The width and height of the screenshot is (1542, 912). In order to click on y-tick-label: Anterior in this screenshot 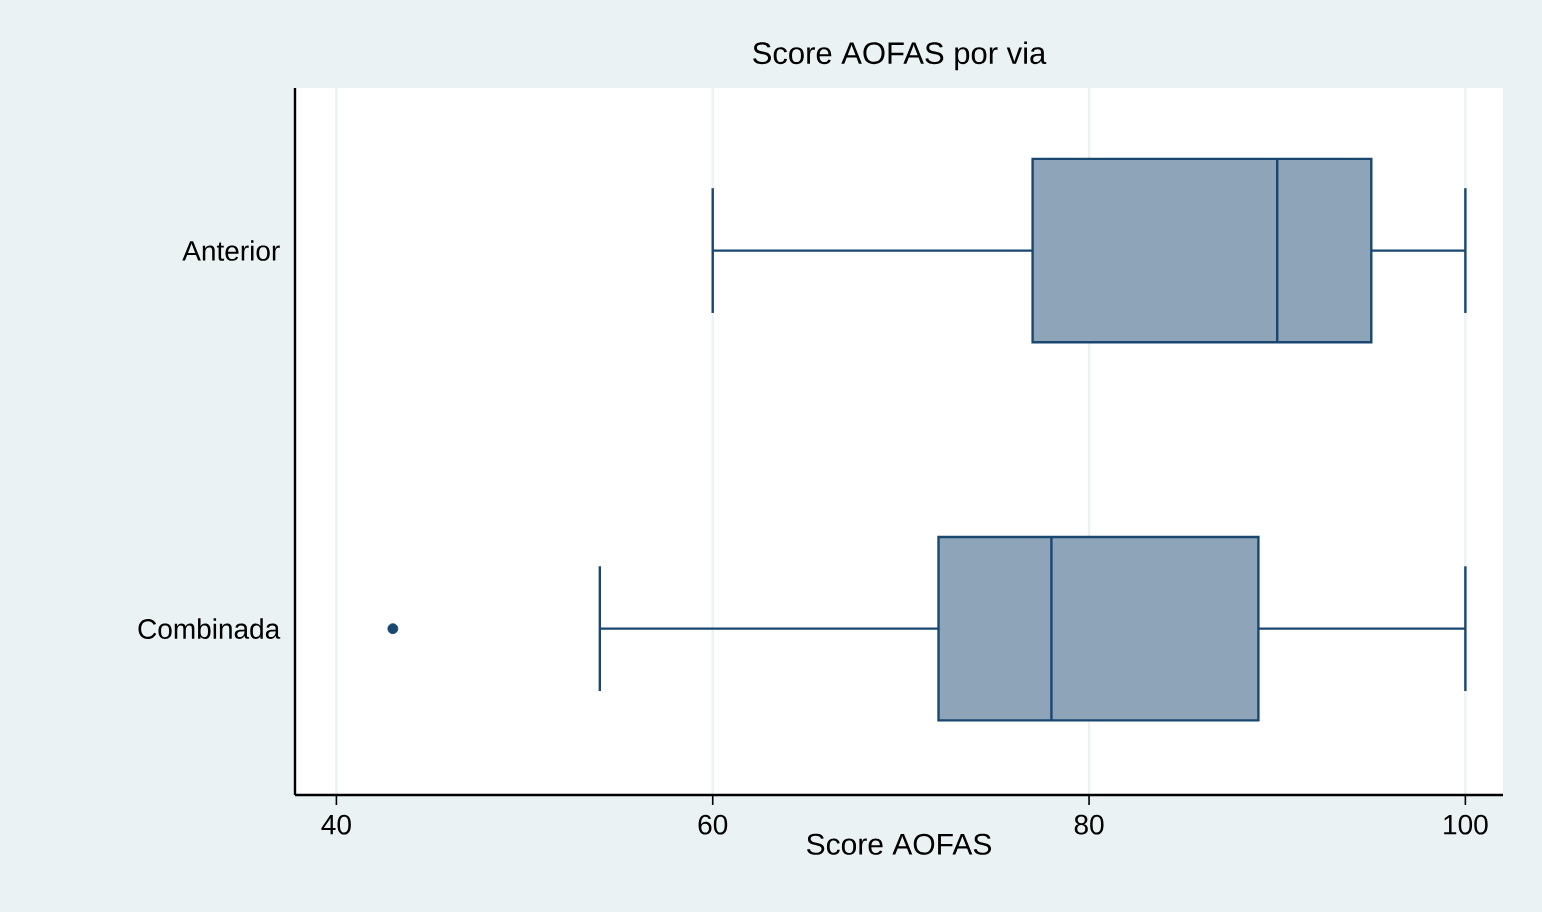, I will do `click(231, 250)`.